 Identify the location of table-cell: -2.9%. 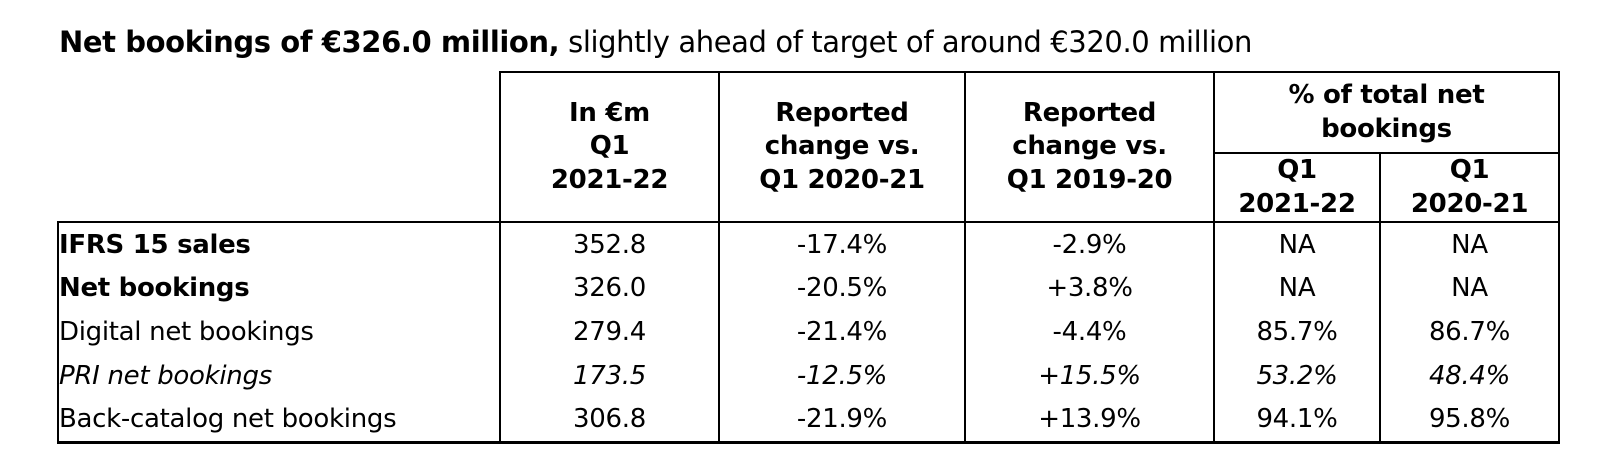
(1089, 243).